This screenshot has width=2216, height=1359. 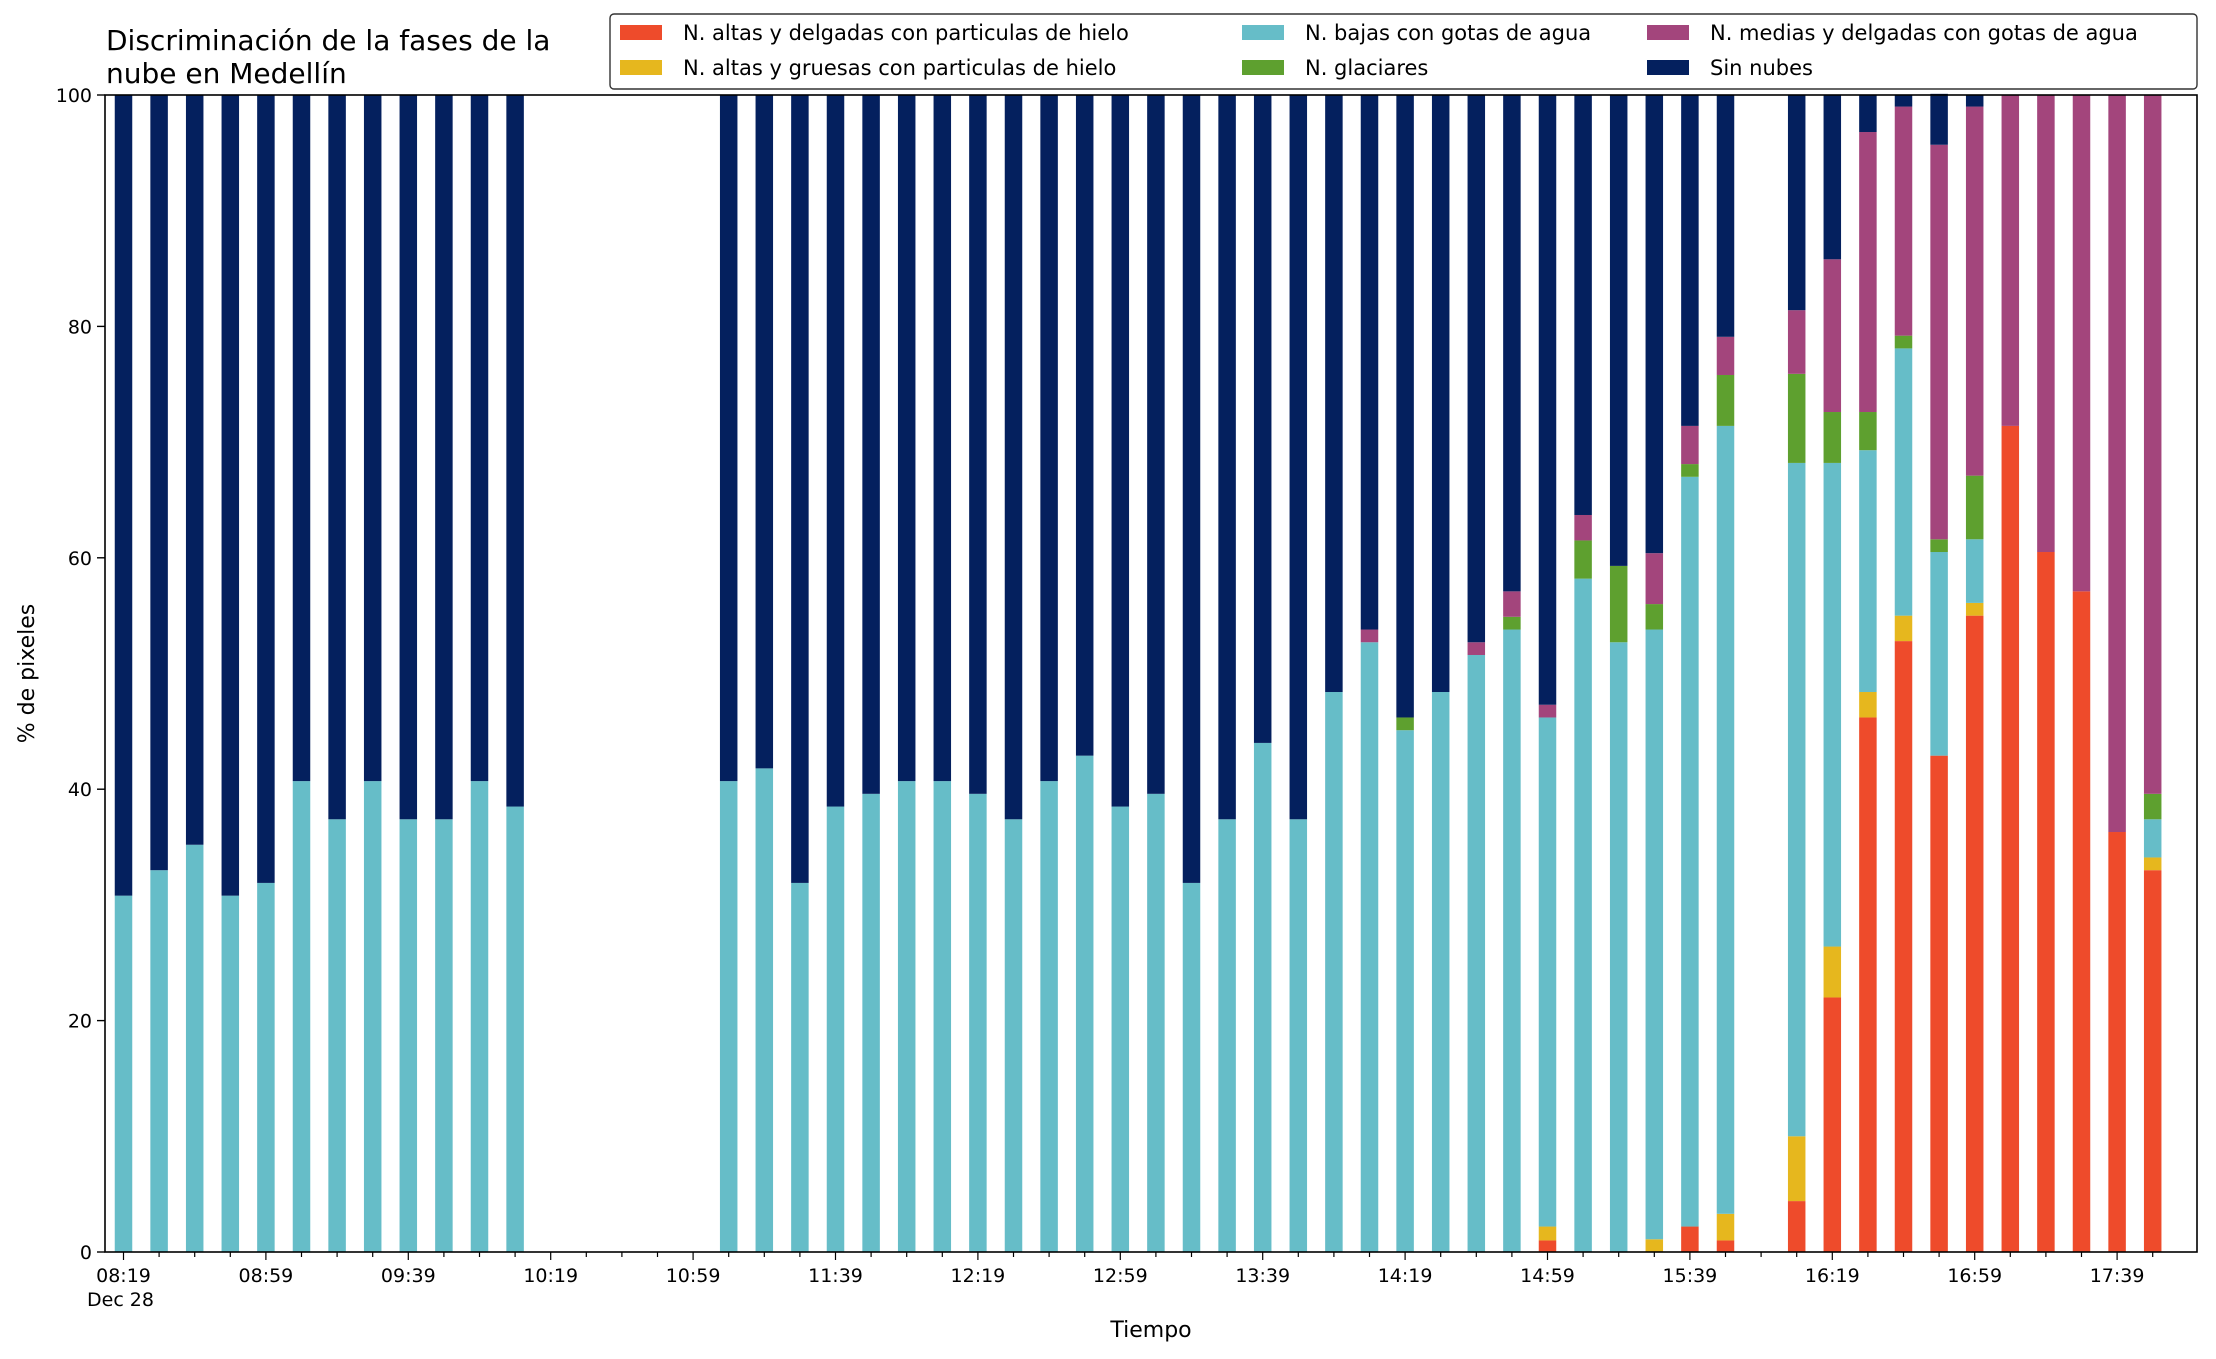 I want to click on x-tick-sublabel: Dec 28, so click(x=120, y=1300).